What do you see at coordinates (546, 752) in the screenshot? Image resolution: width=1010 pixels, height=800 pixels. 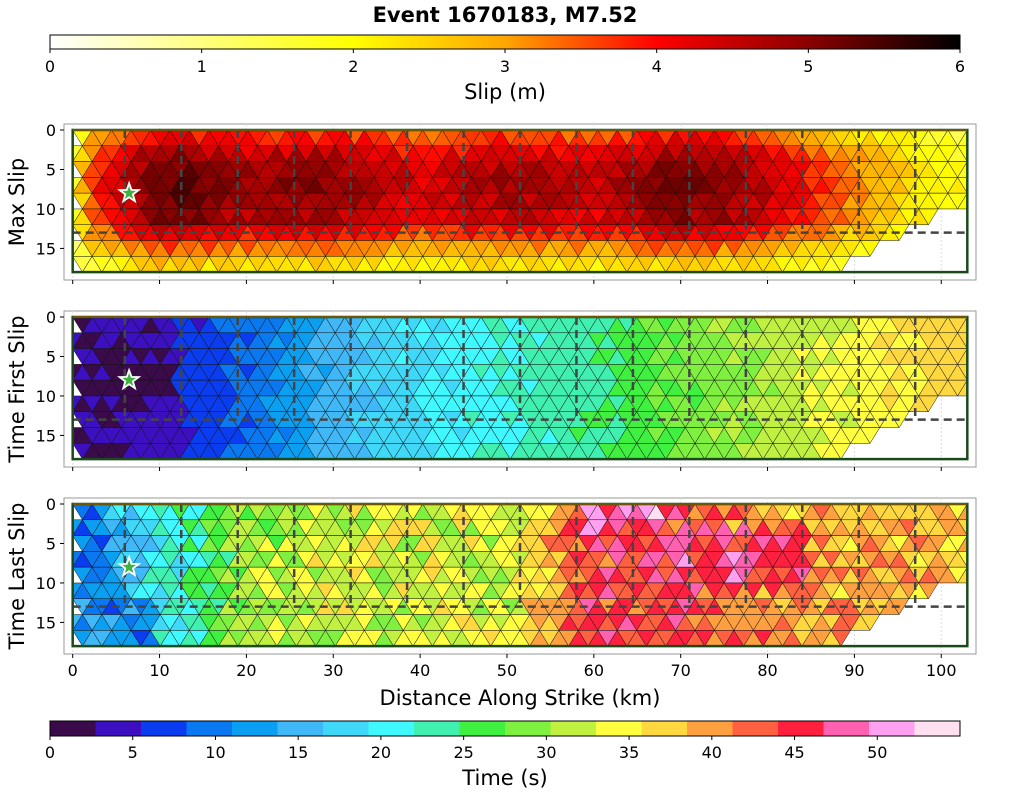 I see `time-tick-label: 30` at bounding box center [546, 752].